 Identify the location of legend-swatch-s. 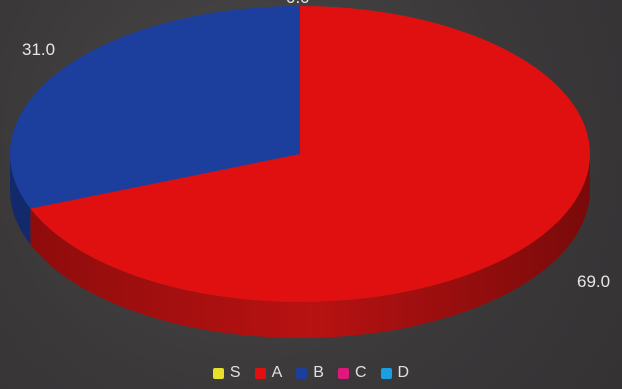
(218, 373).